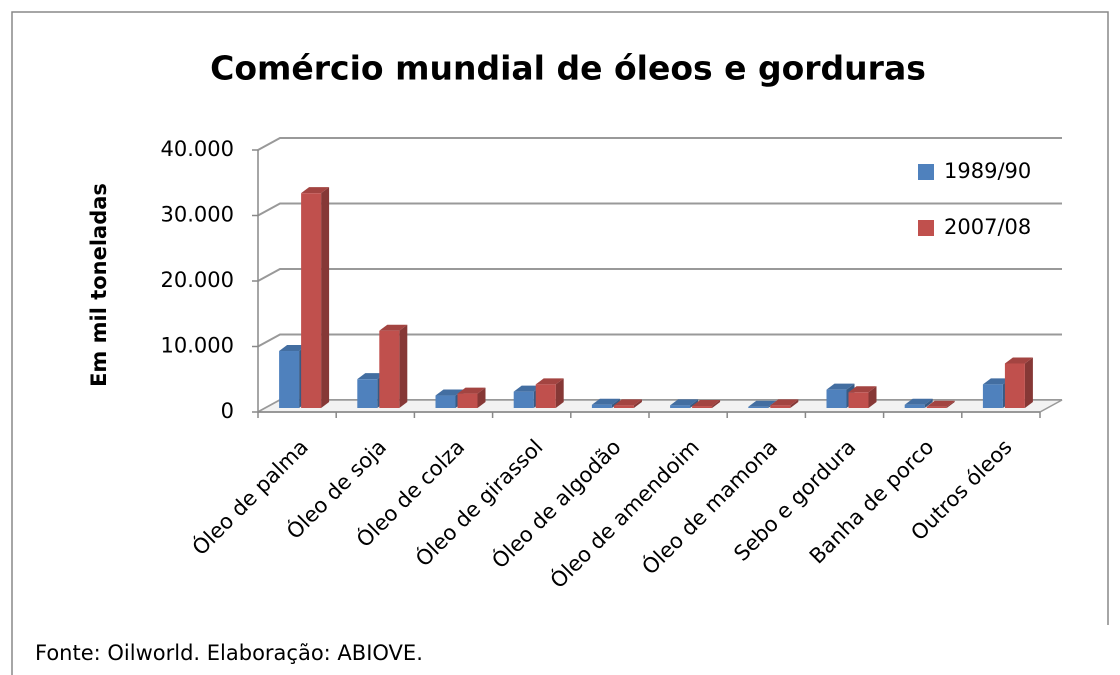 Image resolution: width=1120 pixels, height=675 pixels. What do you see at coordinates (99, 285) in the screenshot?
I see `y-axis-label: Em mil toneladas` at bounding box center [99, 285].